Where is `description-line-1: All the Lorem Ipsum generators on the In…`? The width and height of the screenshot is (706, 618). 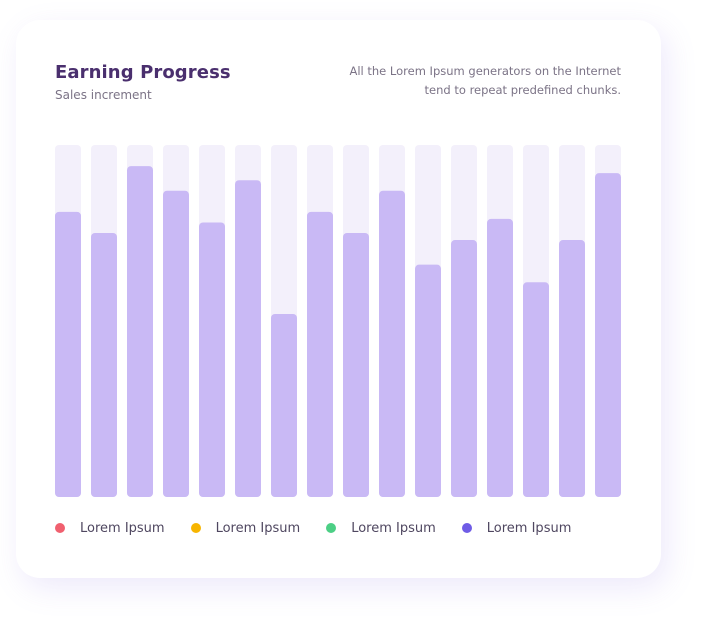 description-line-1: All the Lorem Ipsum generators on the In… is located at coordinates (485, 71).